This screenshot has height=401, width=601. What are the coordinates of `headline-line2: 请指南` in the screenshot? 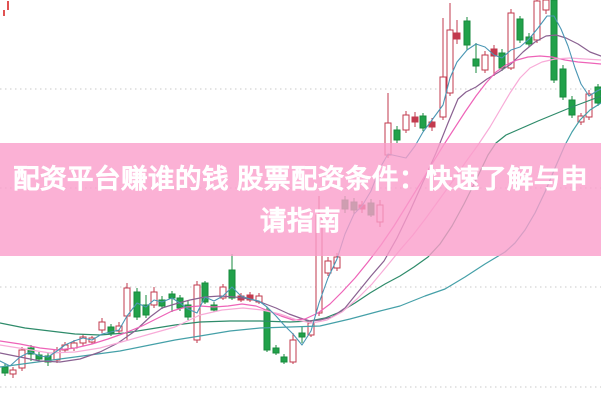 It's located at (300, 220).